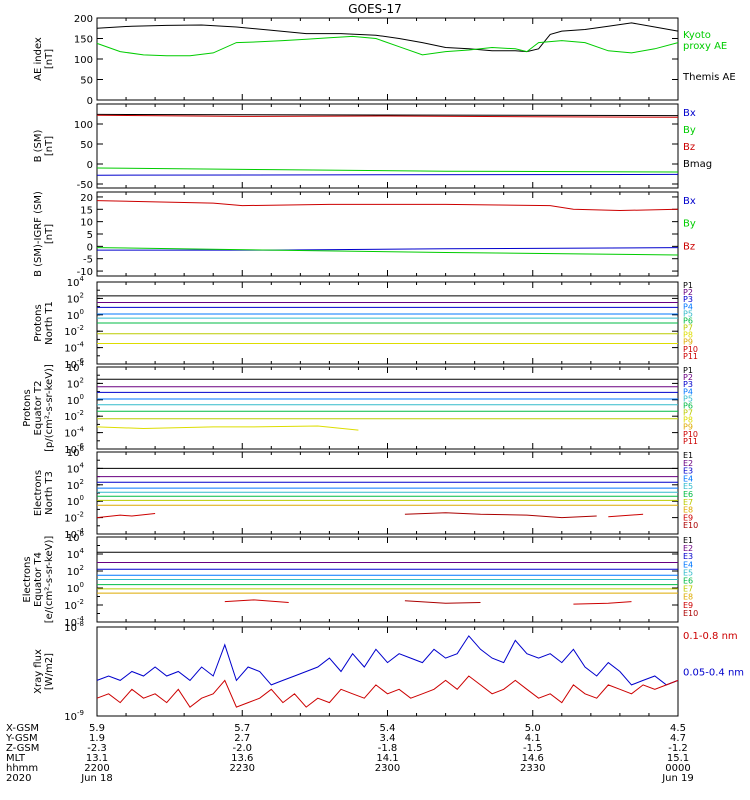 The image size is (750, 800). I want to click on legend-entry: P4, so click(688, 391).